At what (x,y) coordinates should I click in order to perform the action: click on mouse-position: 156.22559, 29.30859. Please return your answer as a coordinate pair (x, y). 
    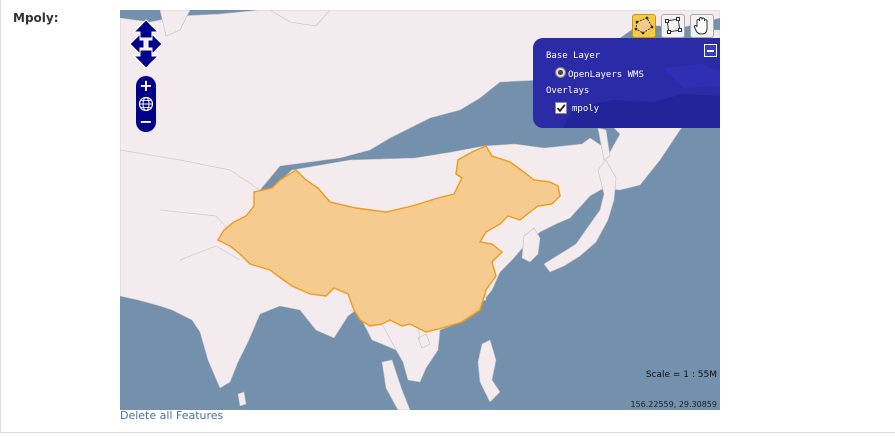
    Looking at the image, I should click on (673, 404).